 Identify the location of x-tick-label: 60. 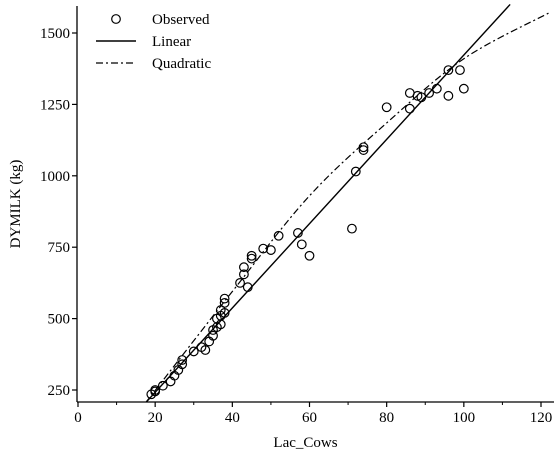
(309, 418).